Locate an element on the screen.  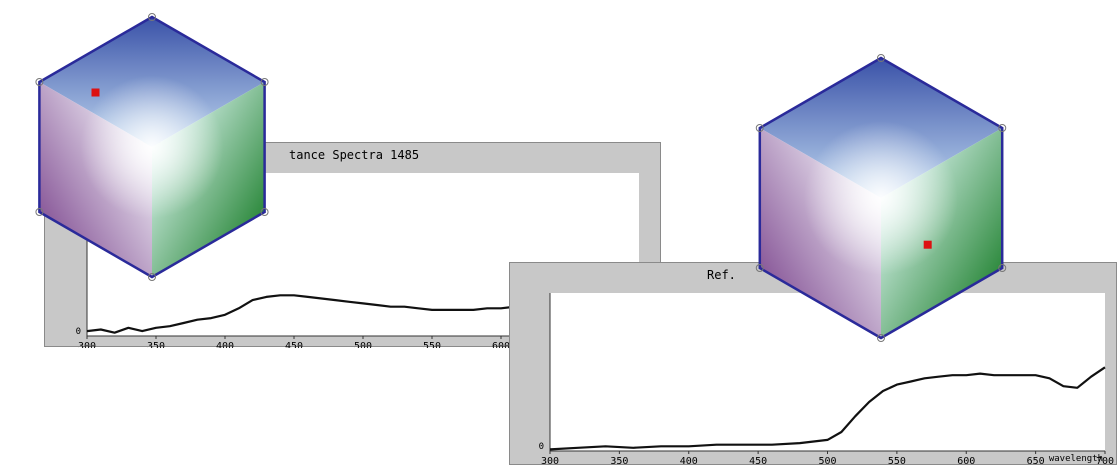
spectrum-title-2: Ref. is located at coordinates (721, 275).